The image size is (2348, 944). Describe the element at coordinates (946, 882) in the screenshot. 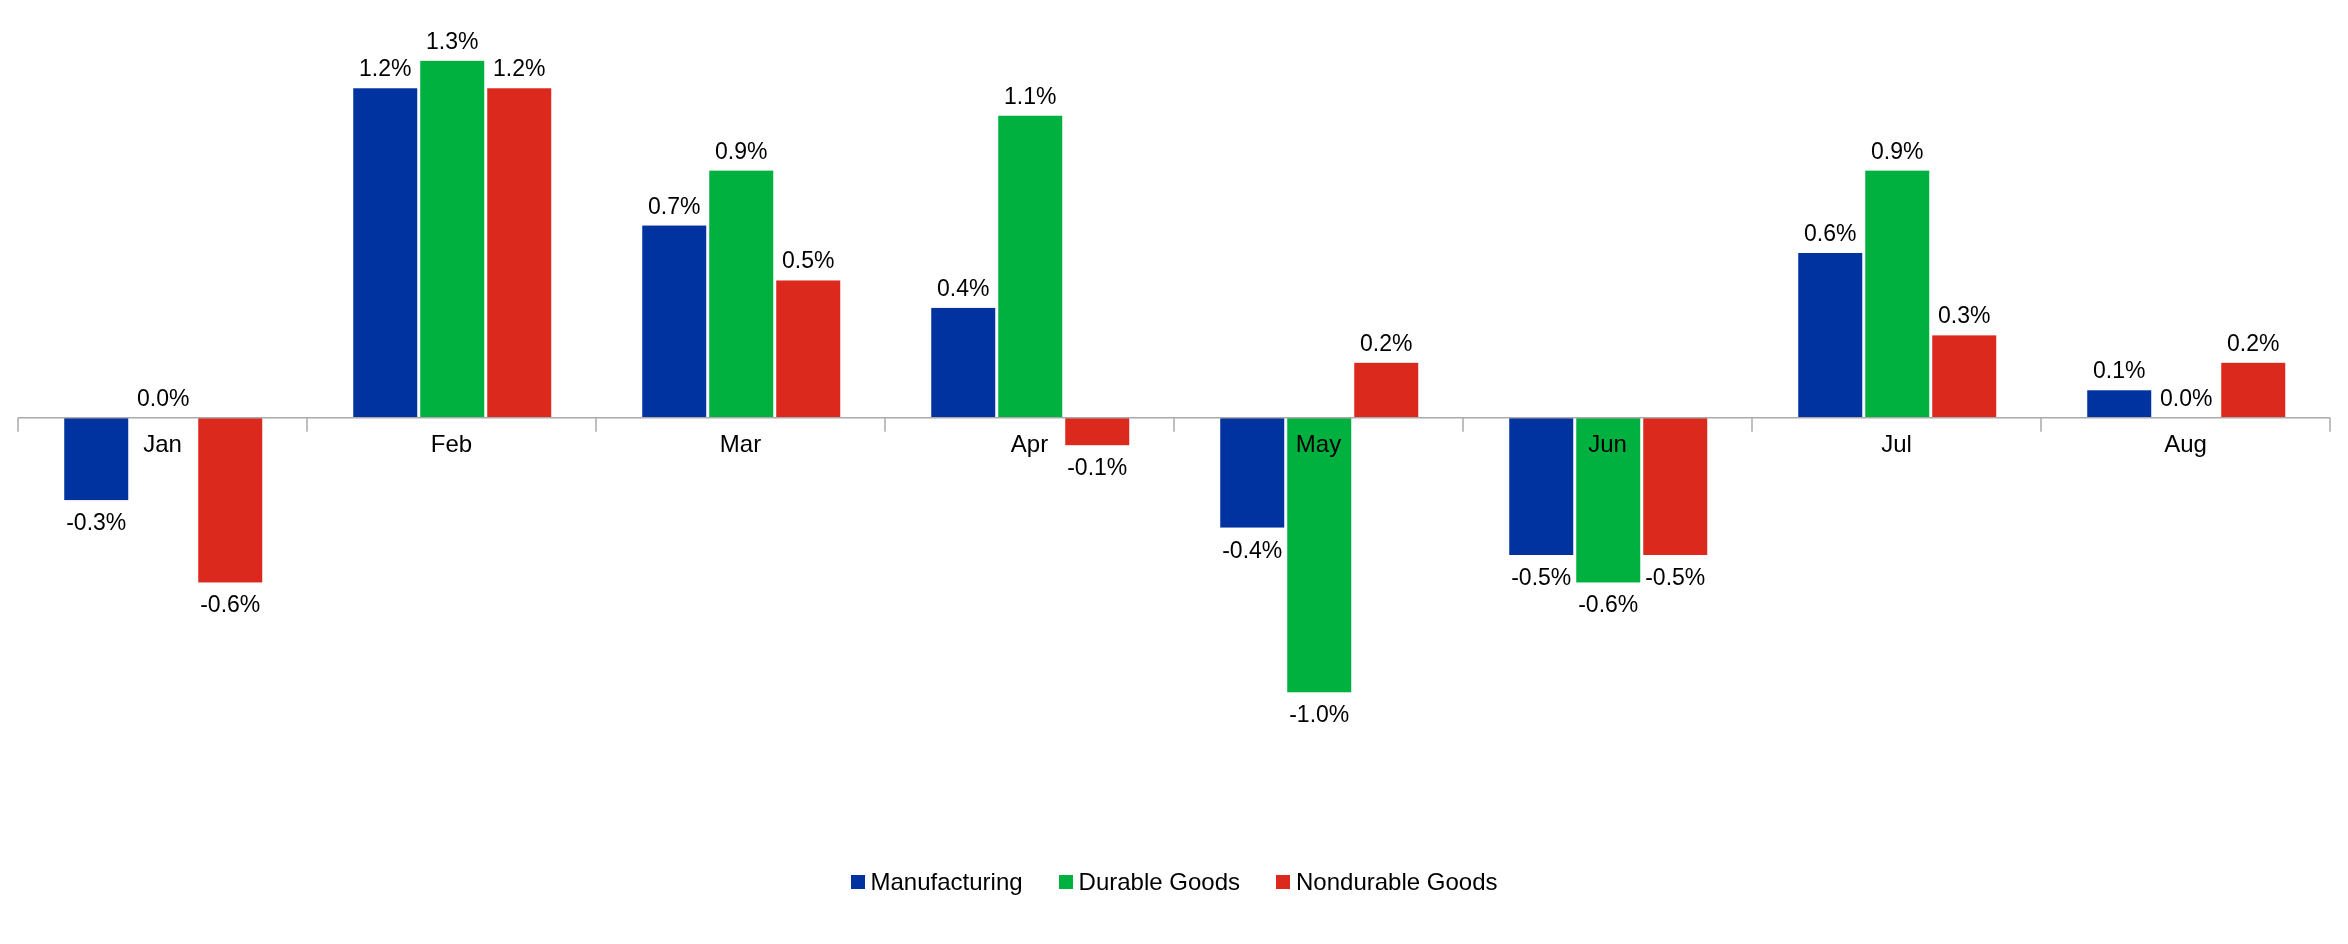

I see `legend-label: Manufacturing` at that location.